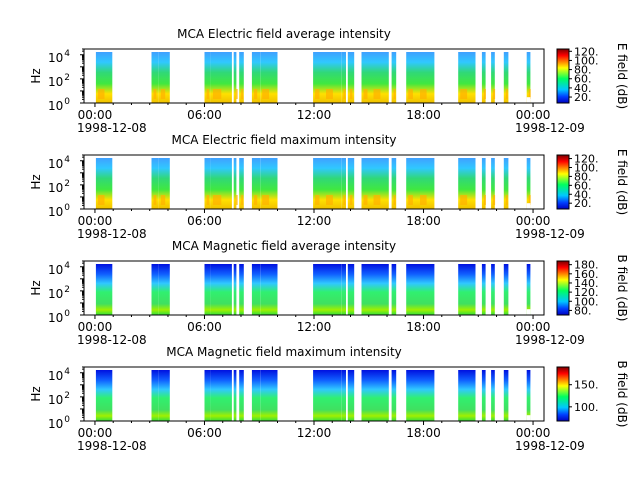  Describe the element at coordinates (284, 246) in the screenshot. I see `panel-title: MCA Magnetic field average intensity` at that location.